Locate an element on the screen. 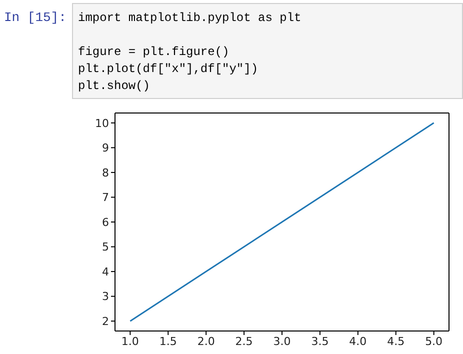 The image size is (463, 354). y-tick-label: 6 is located at coordinates (105, 222).